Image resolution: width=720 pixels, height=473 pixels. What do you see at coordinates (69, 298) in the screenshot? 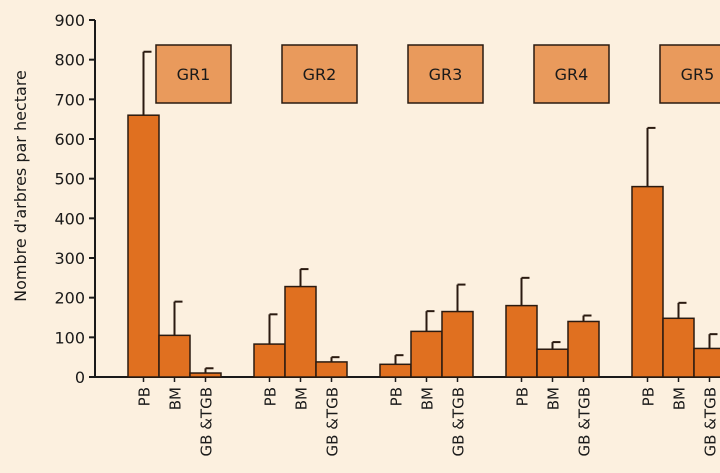
I see `y-tick-label: 200` at bounding box center [69, 298].